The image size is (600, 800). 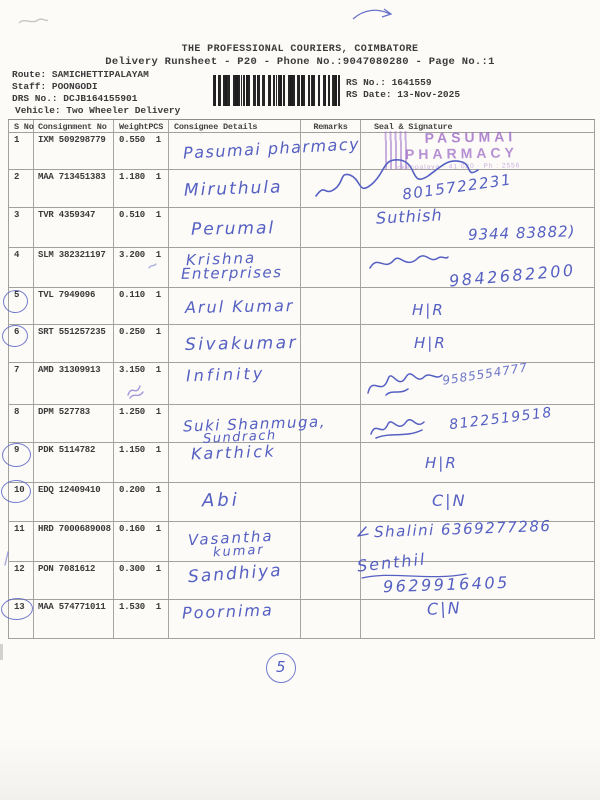 I want to click on stamp-line1: PASUMAI, so click(x=470, y=137).